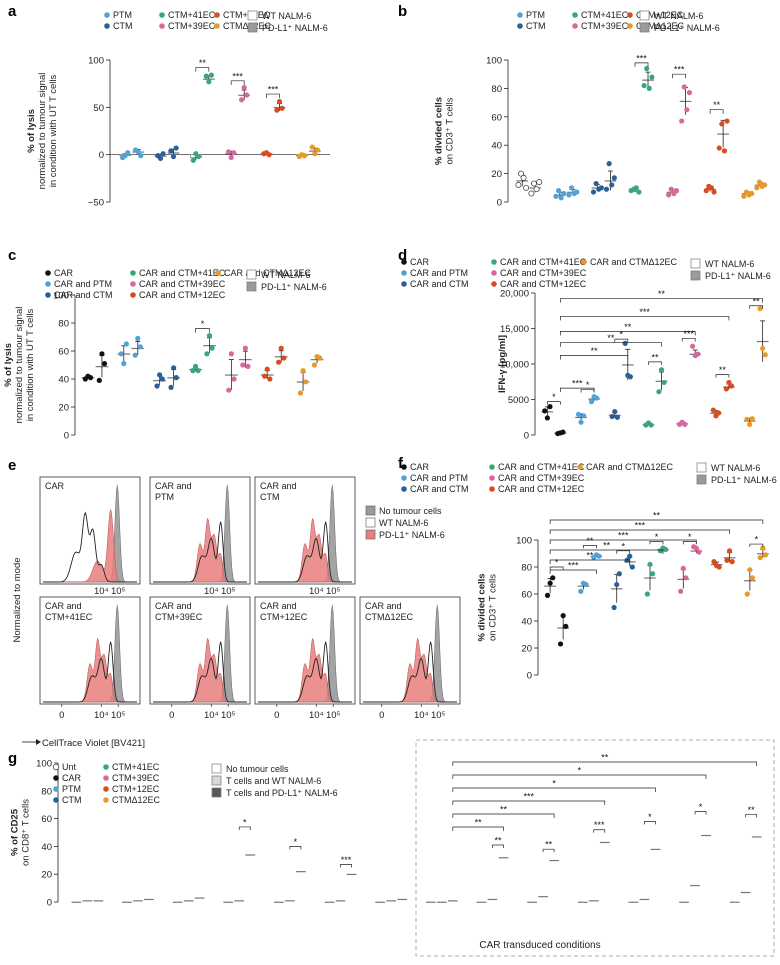  What do you see at coordinates (53, 131) in the screenshot?
I see `y-axis-label: in condition with UT T cells` at bounding box center [53, 131].